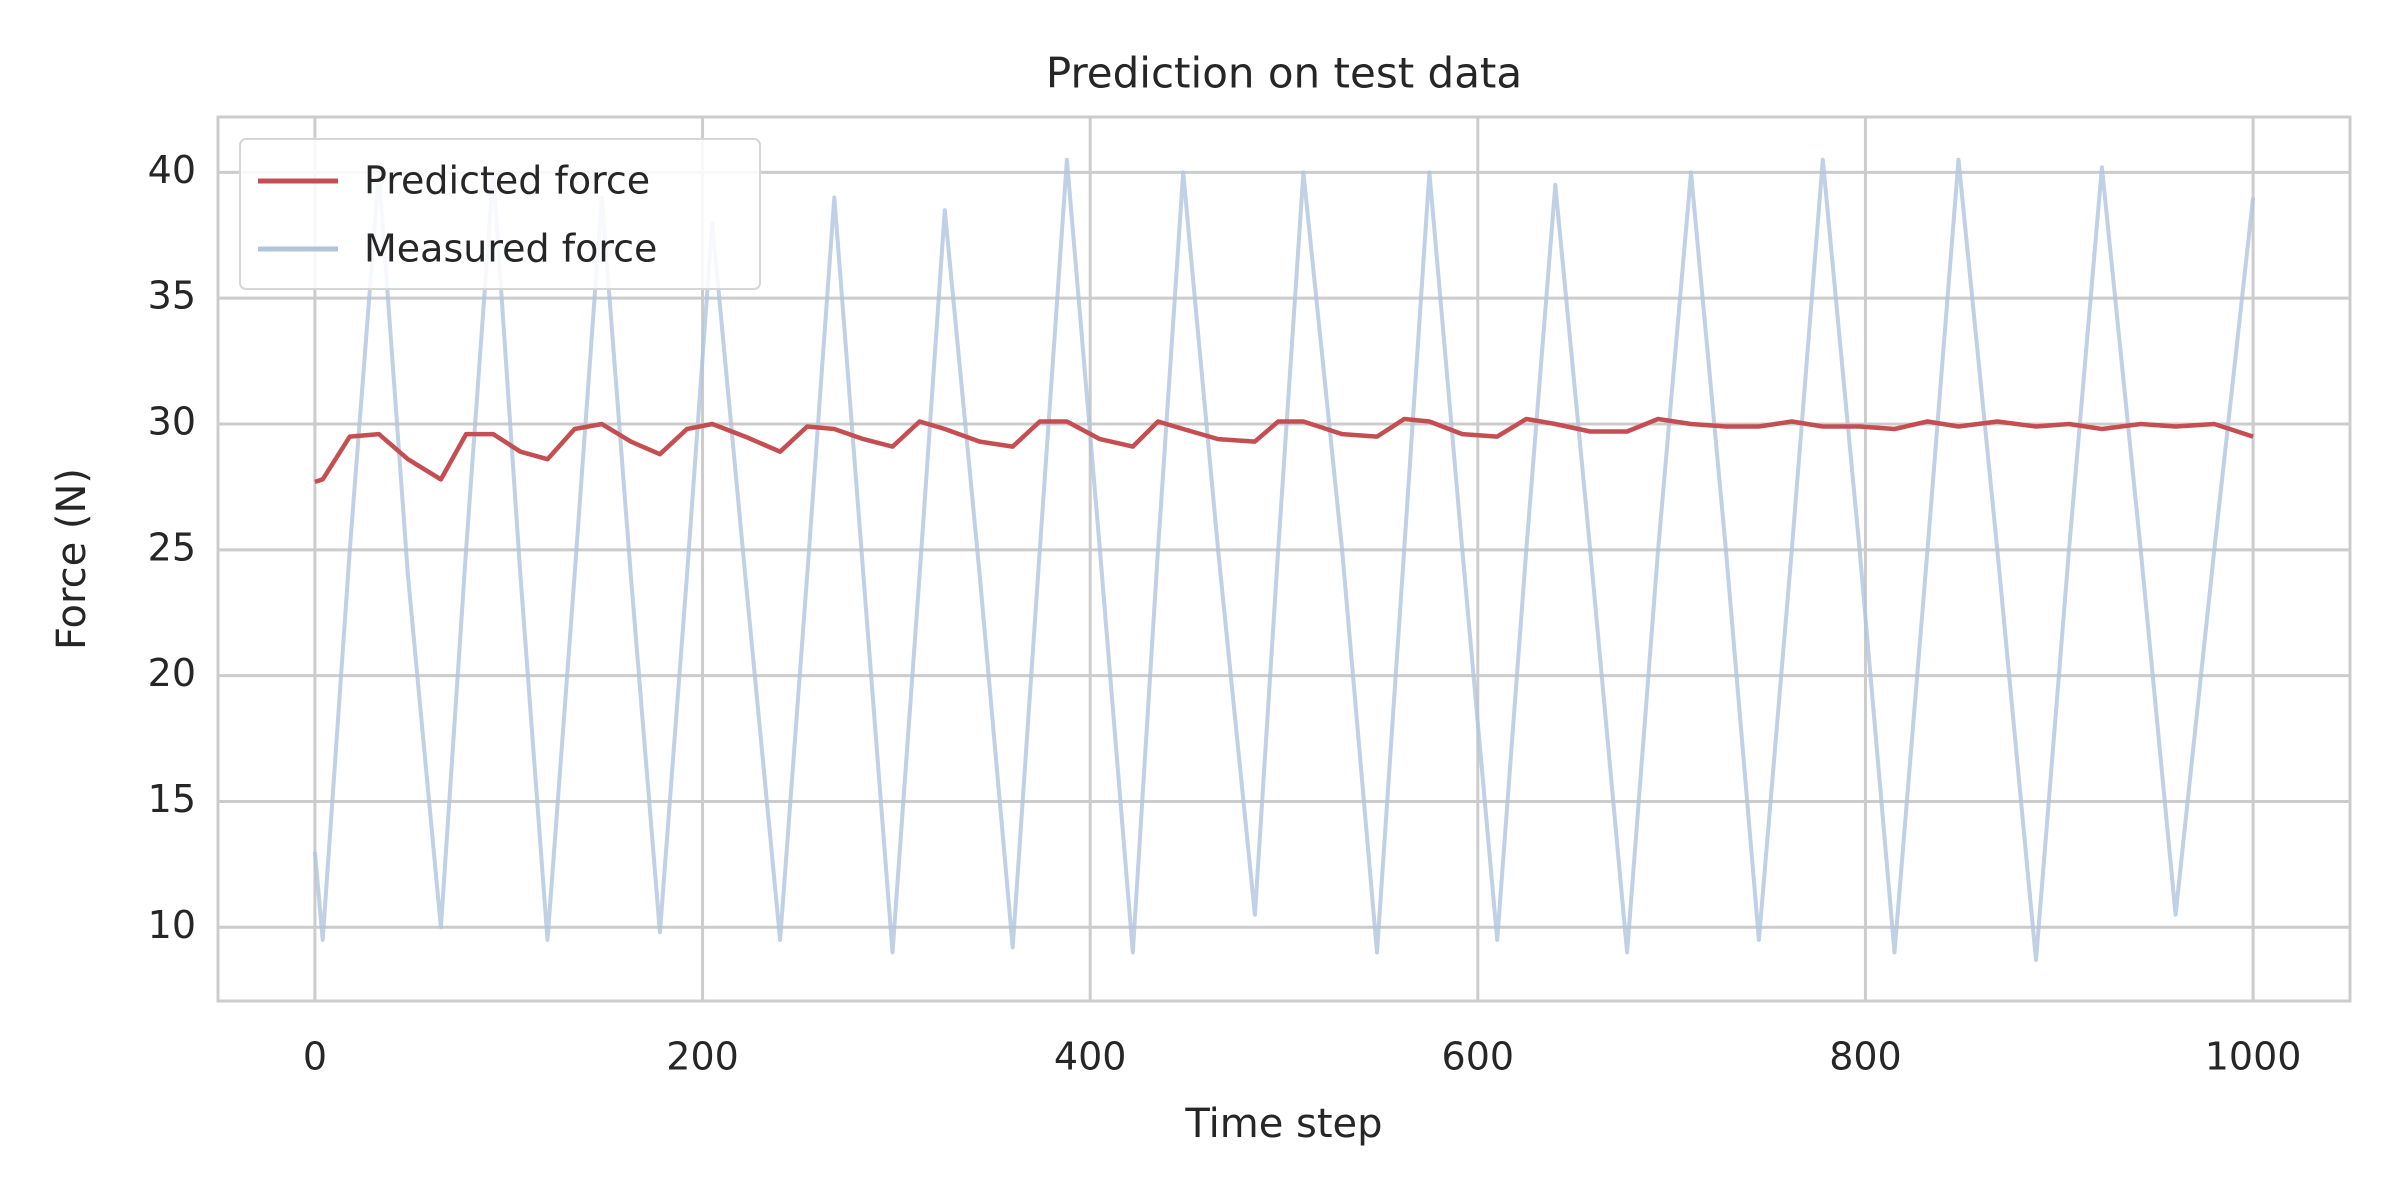 The image size is (2400, 1200). I want to click on y-tick-label: 25, so click(172, 547).